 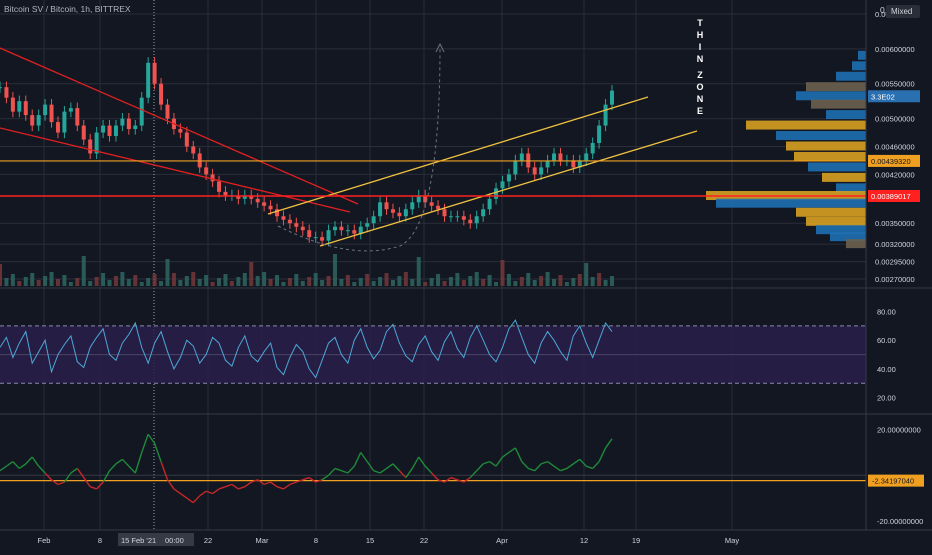 What do you see at coordinates (700, 23) in the screenshot?
I see `annotation-thin-letter-0: T` at bounding box center [700, 23].